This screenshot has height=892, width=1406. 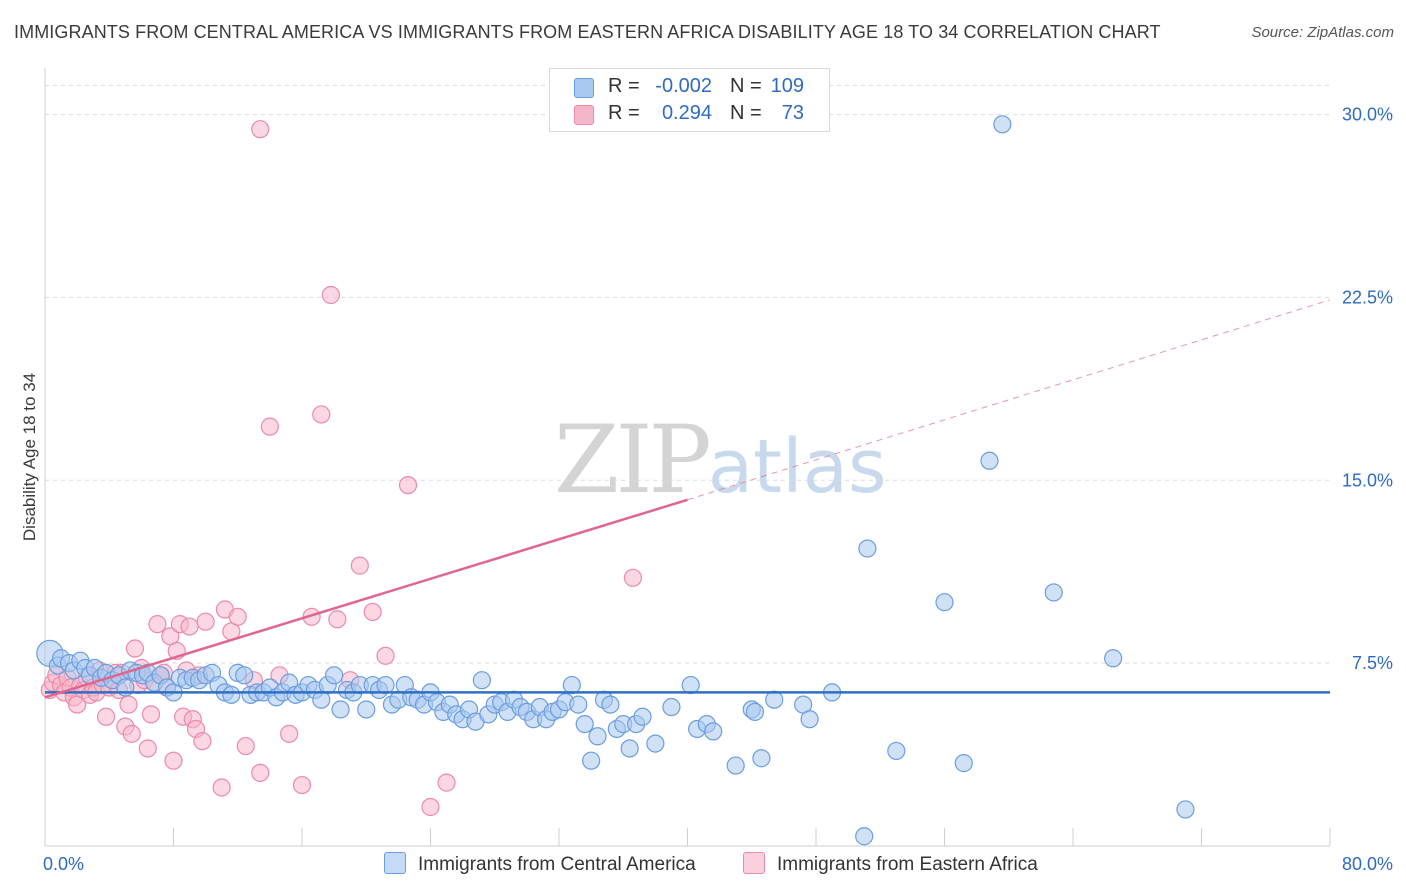 I want to click on y-axis-label: Disability Age 18 to 34, so click(x=29, y=457).